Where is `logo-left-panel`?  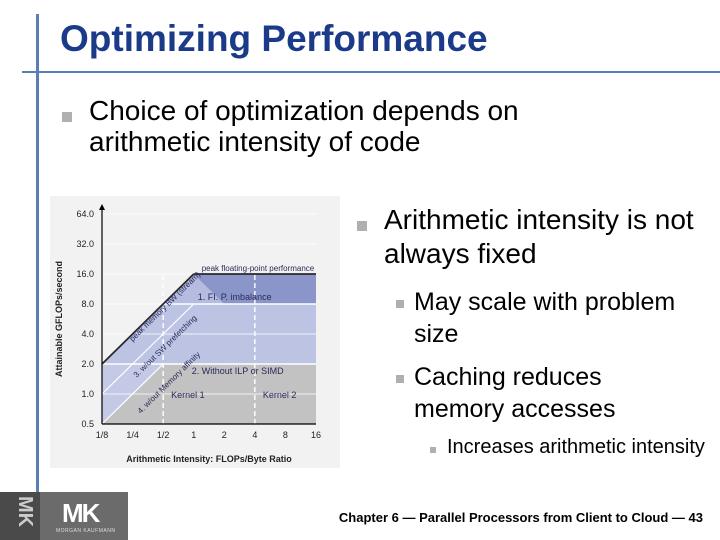
logo-left-panel is located at coordinates (20, 516).